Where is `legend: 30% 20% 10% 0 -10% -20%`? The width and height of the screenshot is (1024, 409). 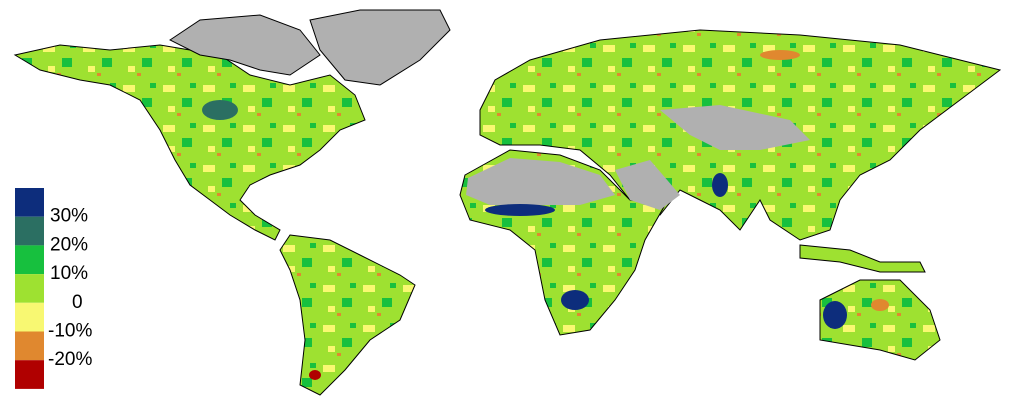 legend: 30% 20% 10% 0 -10% -20% is located at coordinates (53, 288).